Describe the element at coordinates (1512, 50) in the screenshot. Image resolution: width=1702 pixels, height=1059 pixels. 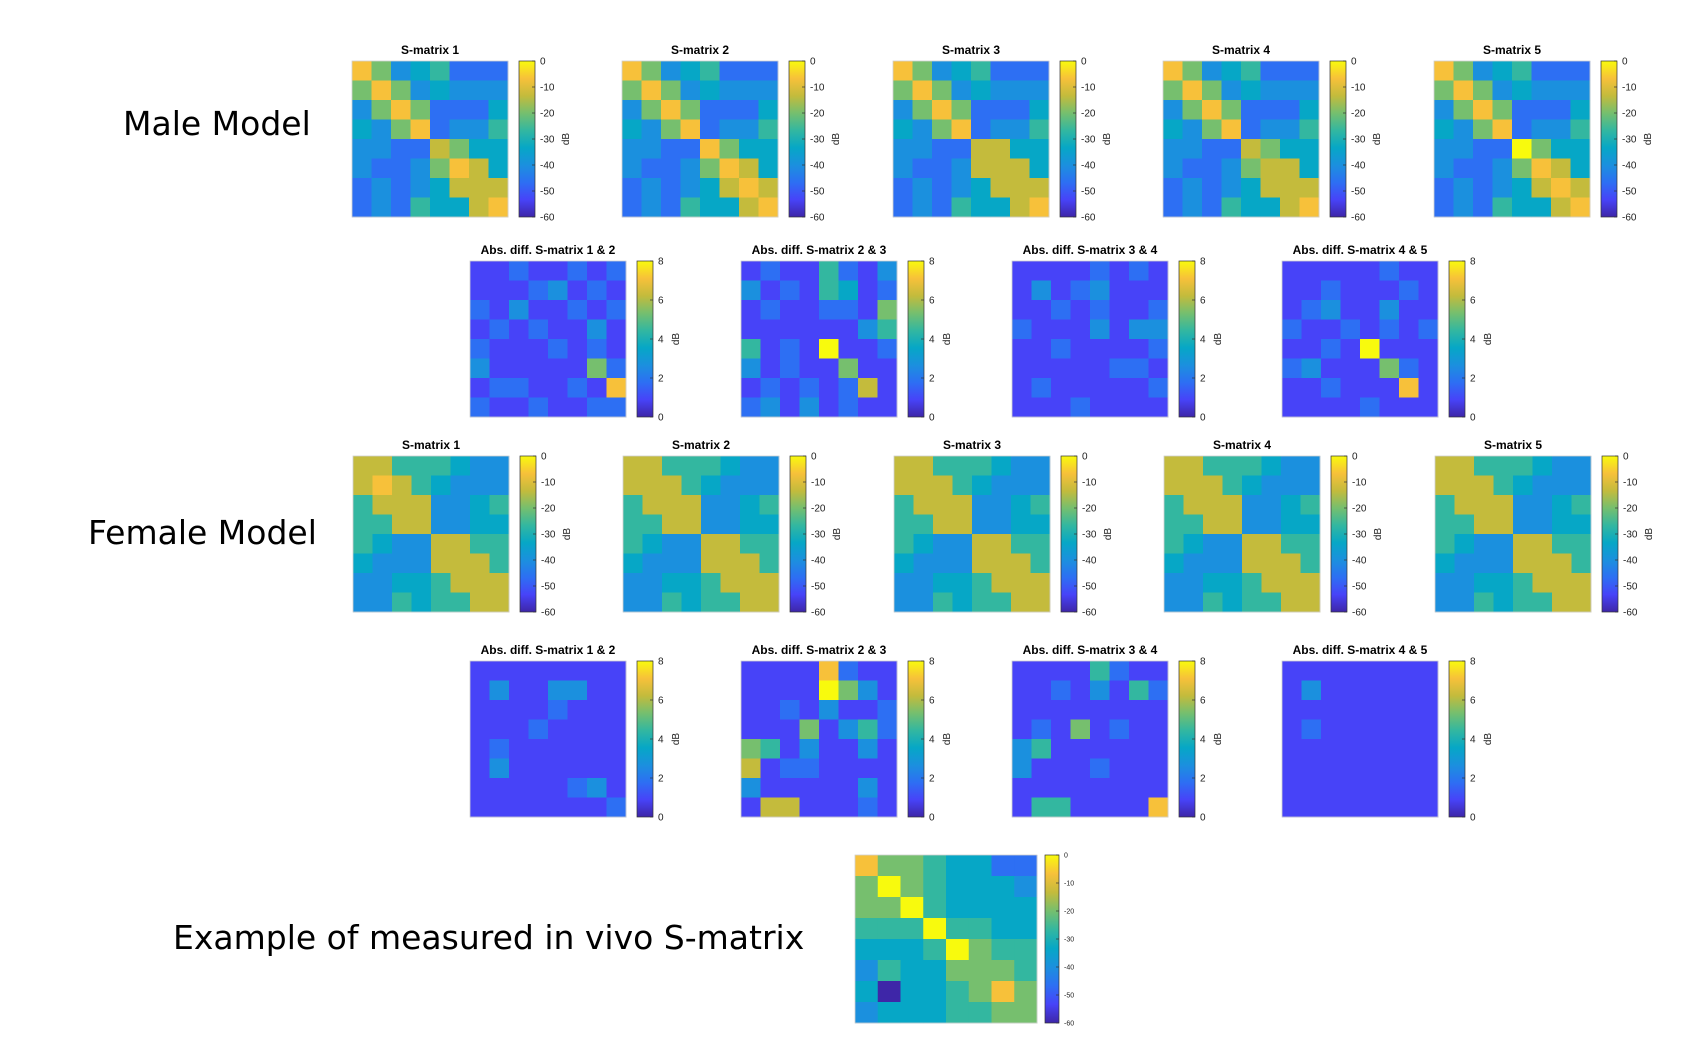
I see `chart-title: S-matrix 5` at that location.